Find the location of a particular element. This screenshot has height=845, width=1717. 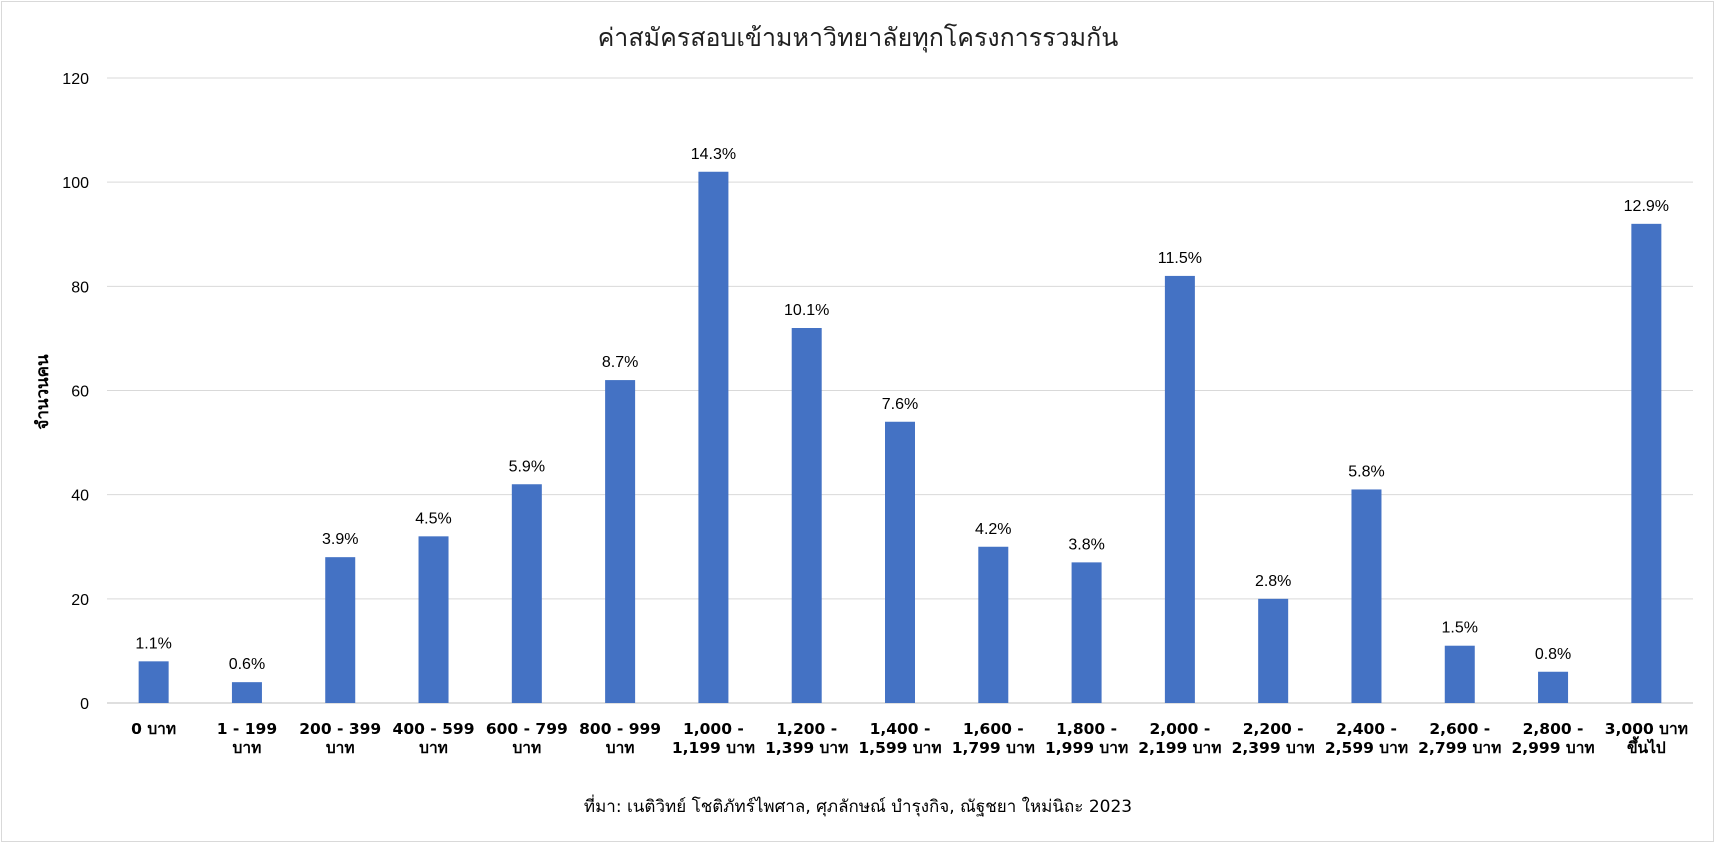

data-label: 5.9% is located at coordinates (527, 466).